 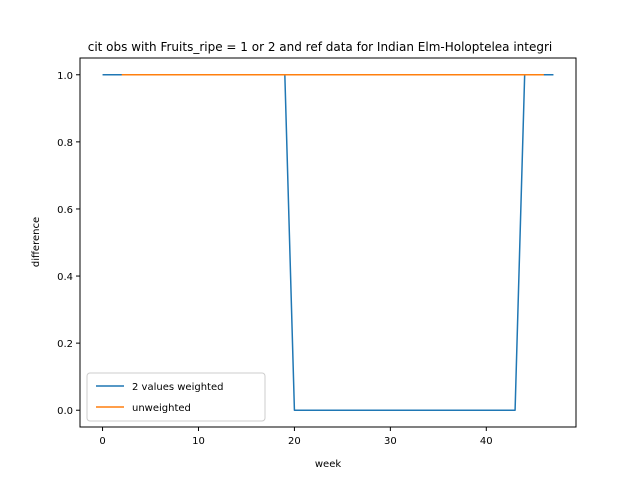 What do you see at coordinates (390, 441) in the screenshot?
I see `x-tick-label: 30` at bounding box center [390, 441].